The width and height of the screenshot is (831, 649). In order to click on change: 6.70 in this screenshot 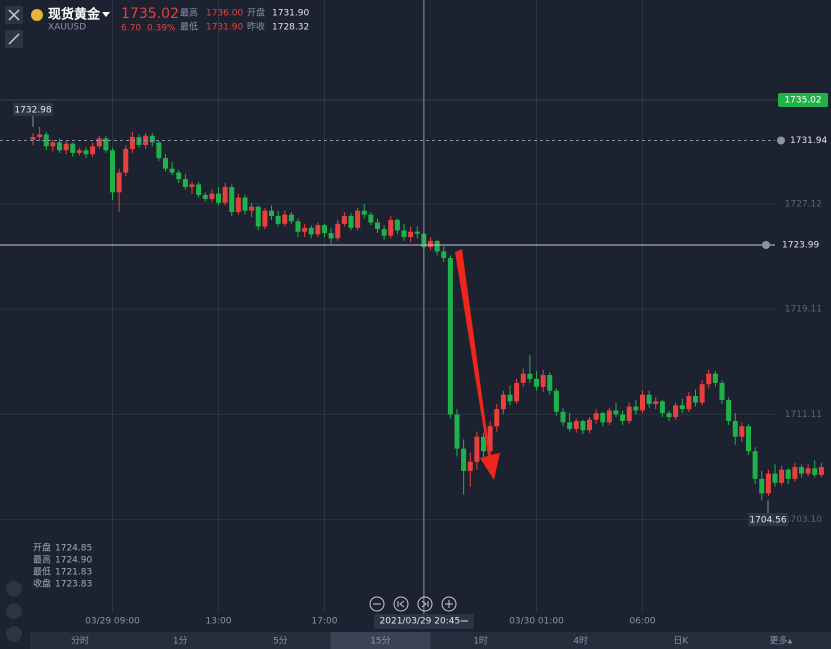, I will do `click(131, 29)`.